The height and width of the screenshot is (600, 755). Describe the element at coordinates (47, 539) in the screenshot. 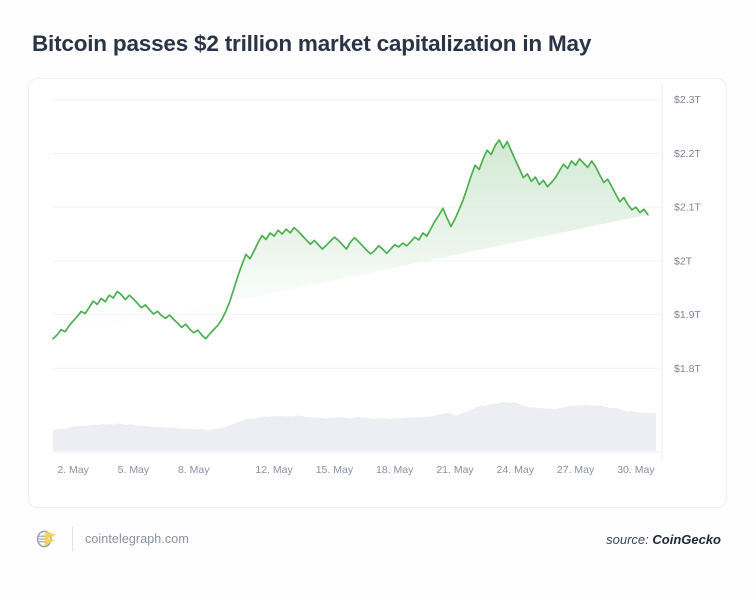

I see `cointelegraph-logo-icon` at that location.